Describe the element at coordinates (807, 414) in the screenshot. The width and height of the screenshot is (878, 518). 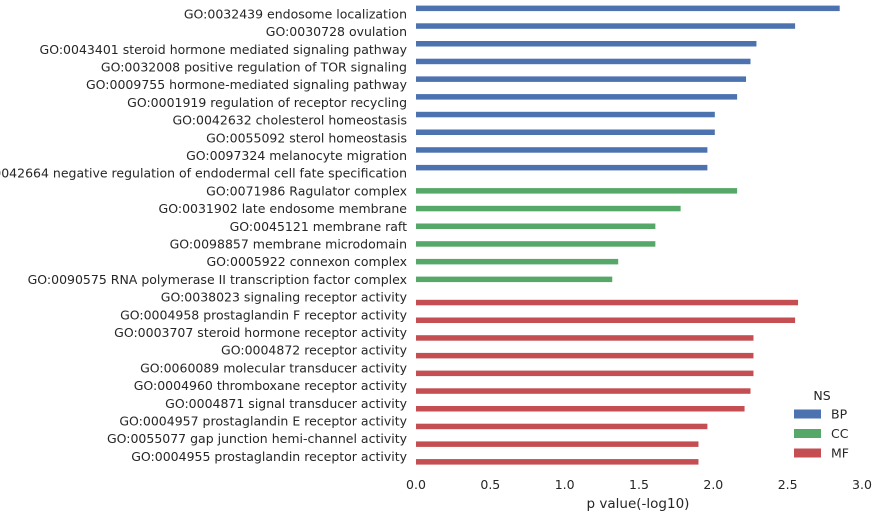
I see `legend-swatch-bp` at that location.